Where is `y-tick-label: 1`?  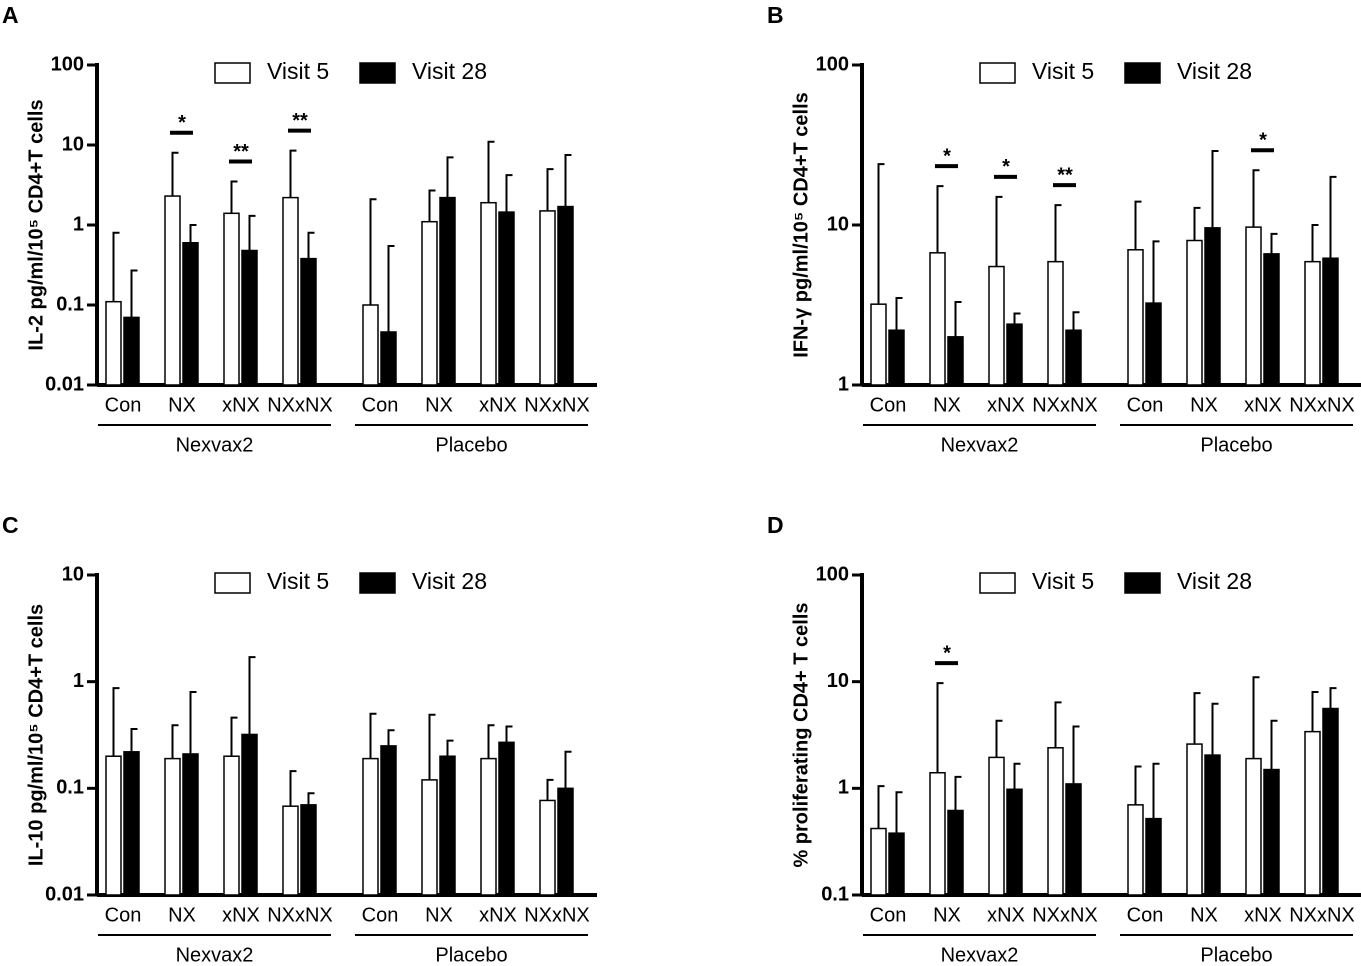
y-tick-label: 1 is located at coordinates (78, 224).